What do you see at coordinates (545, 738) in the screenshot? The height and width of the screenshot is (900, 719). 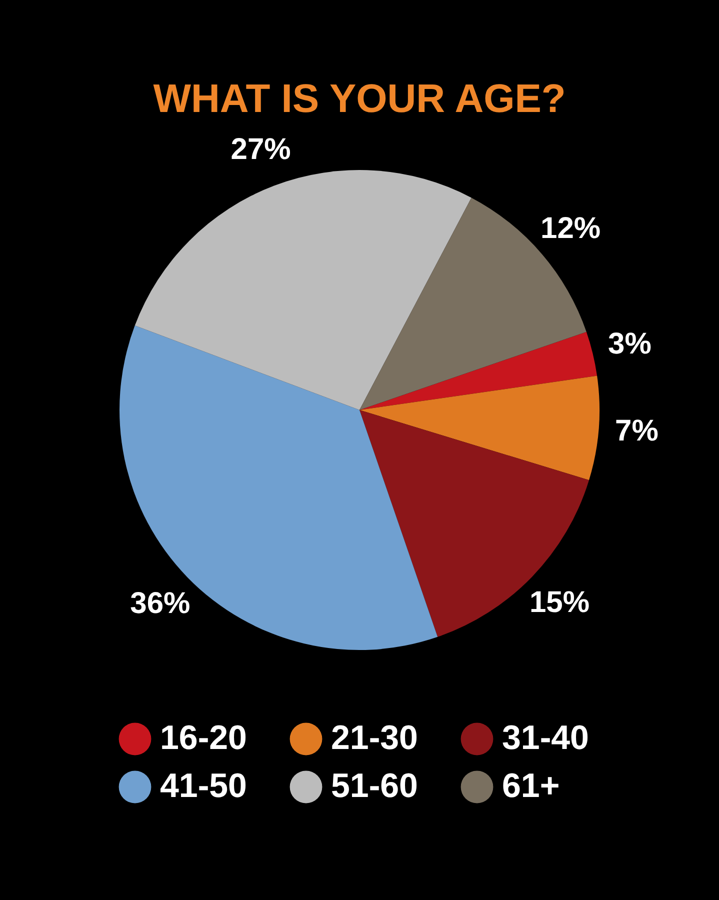 I see `legend-label: 31-40` at bounding box center [545, 738].